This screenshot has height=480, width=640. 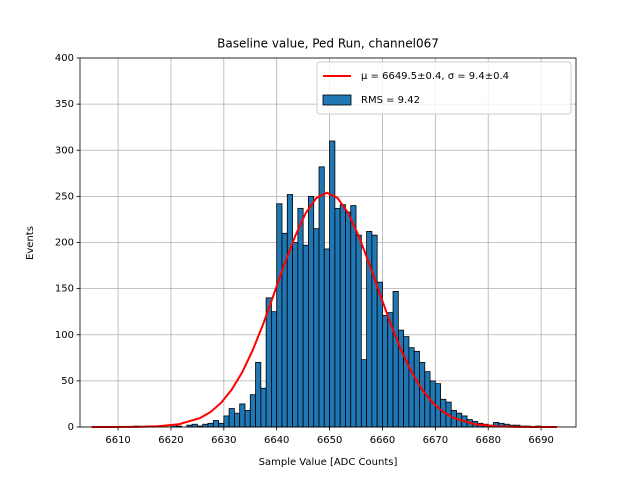 I want to click on y-tick-label: 100, so click(x=64, y=335).